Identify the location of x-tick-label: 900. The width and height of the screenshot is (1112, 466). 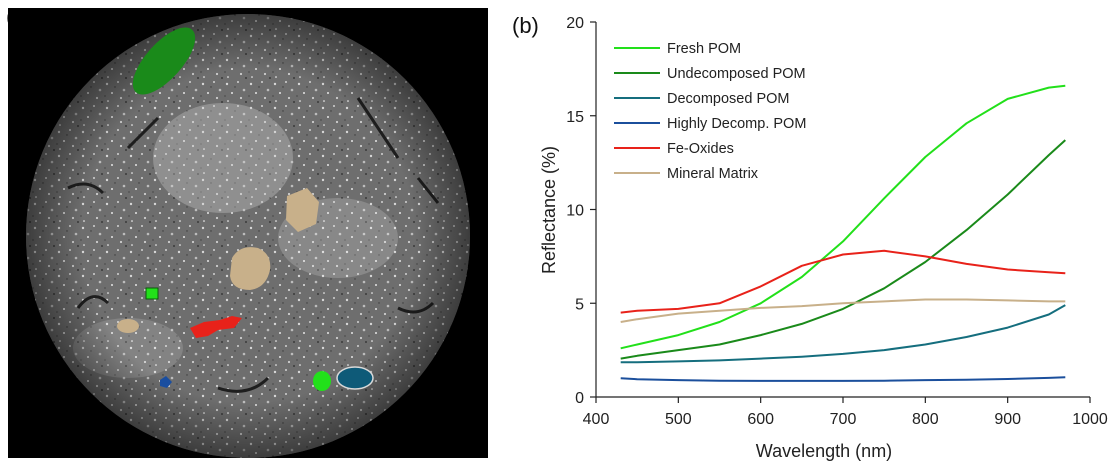
(1007, 419).